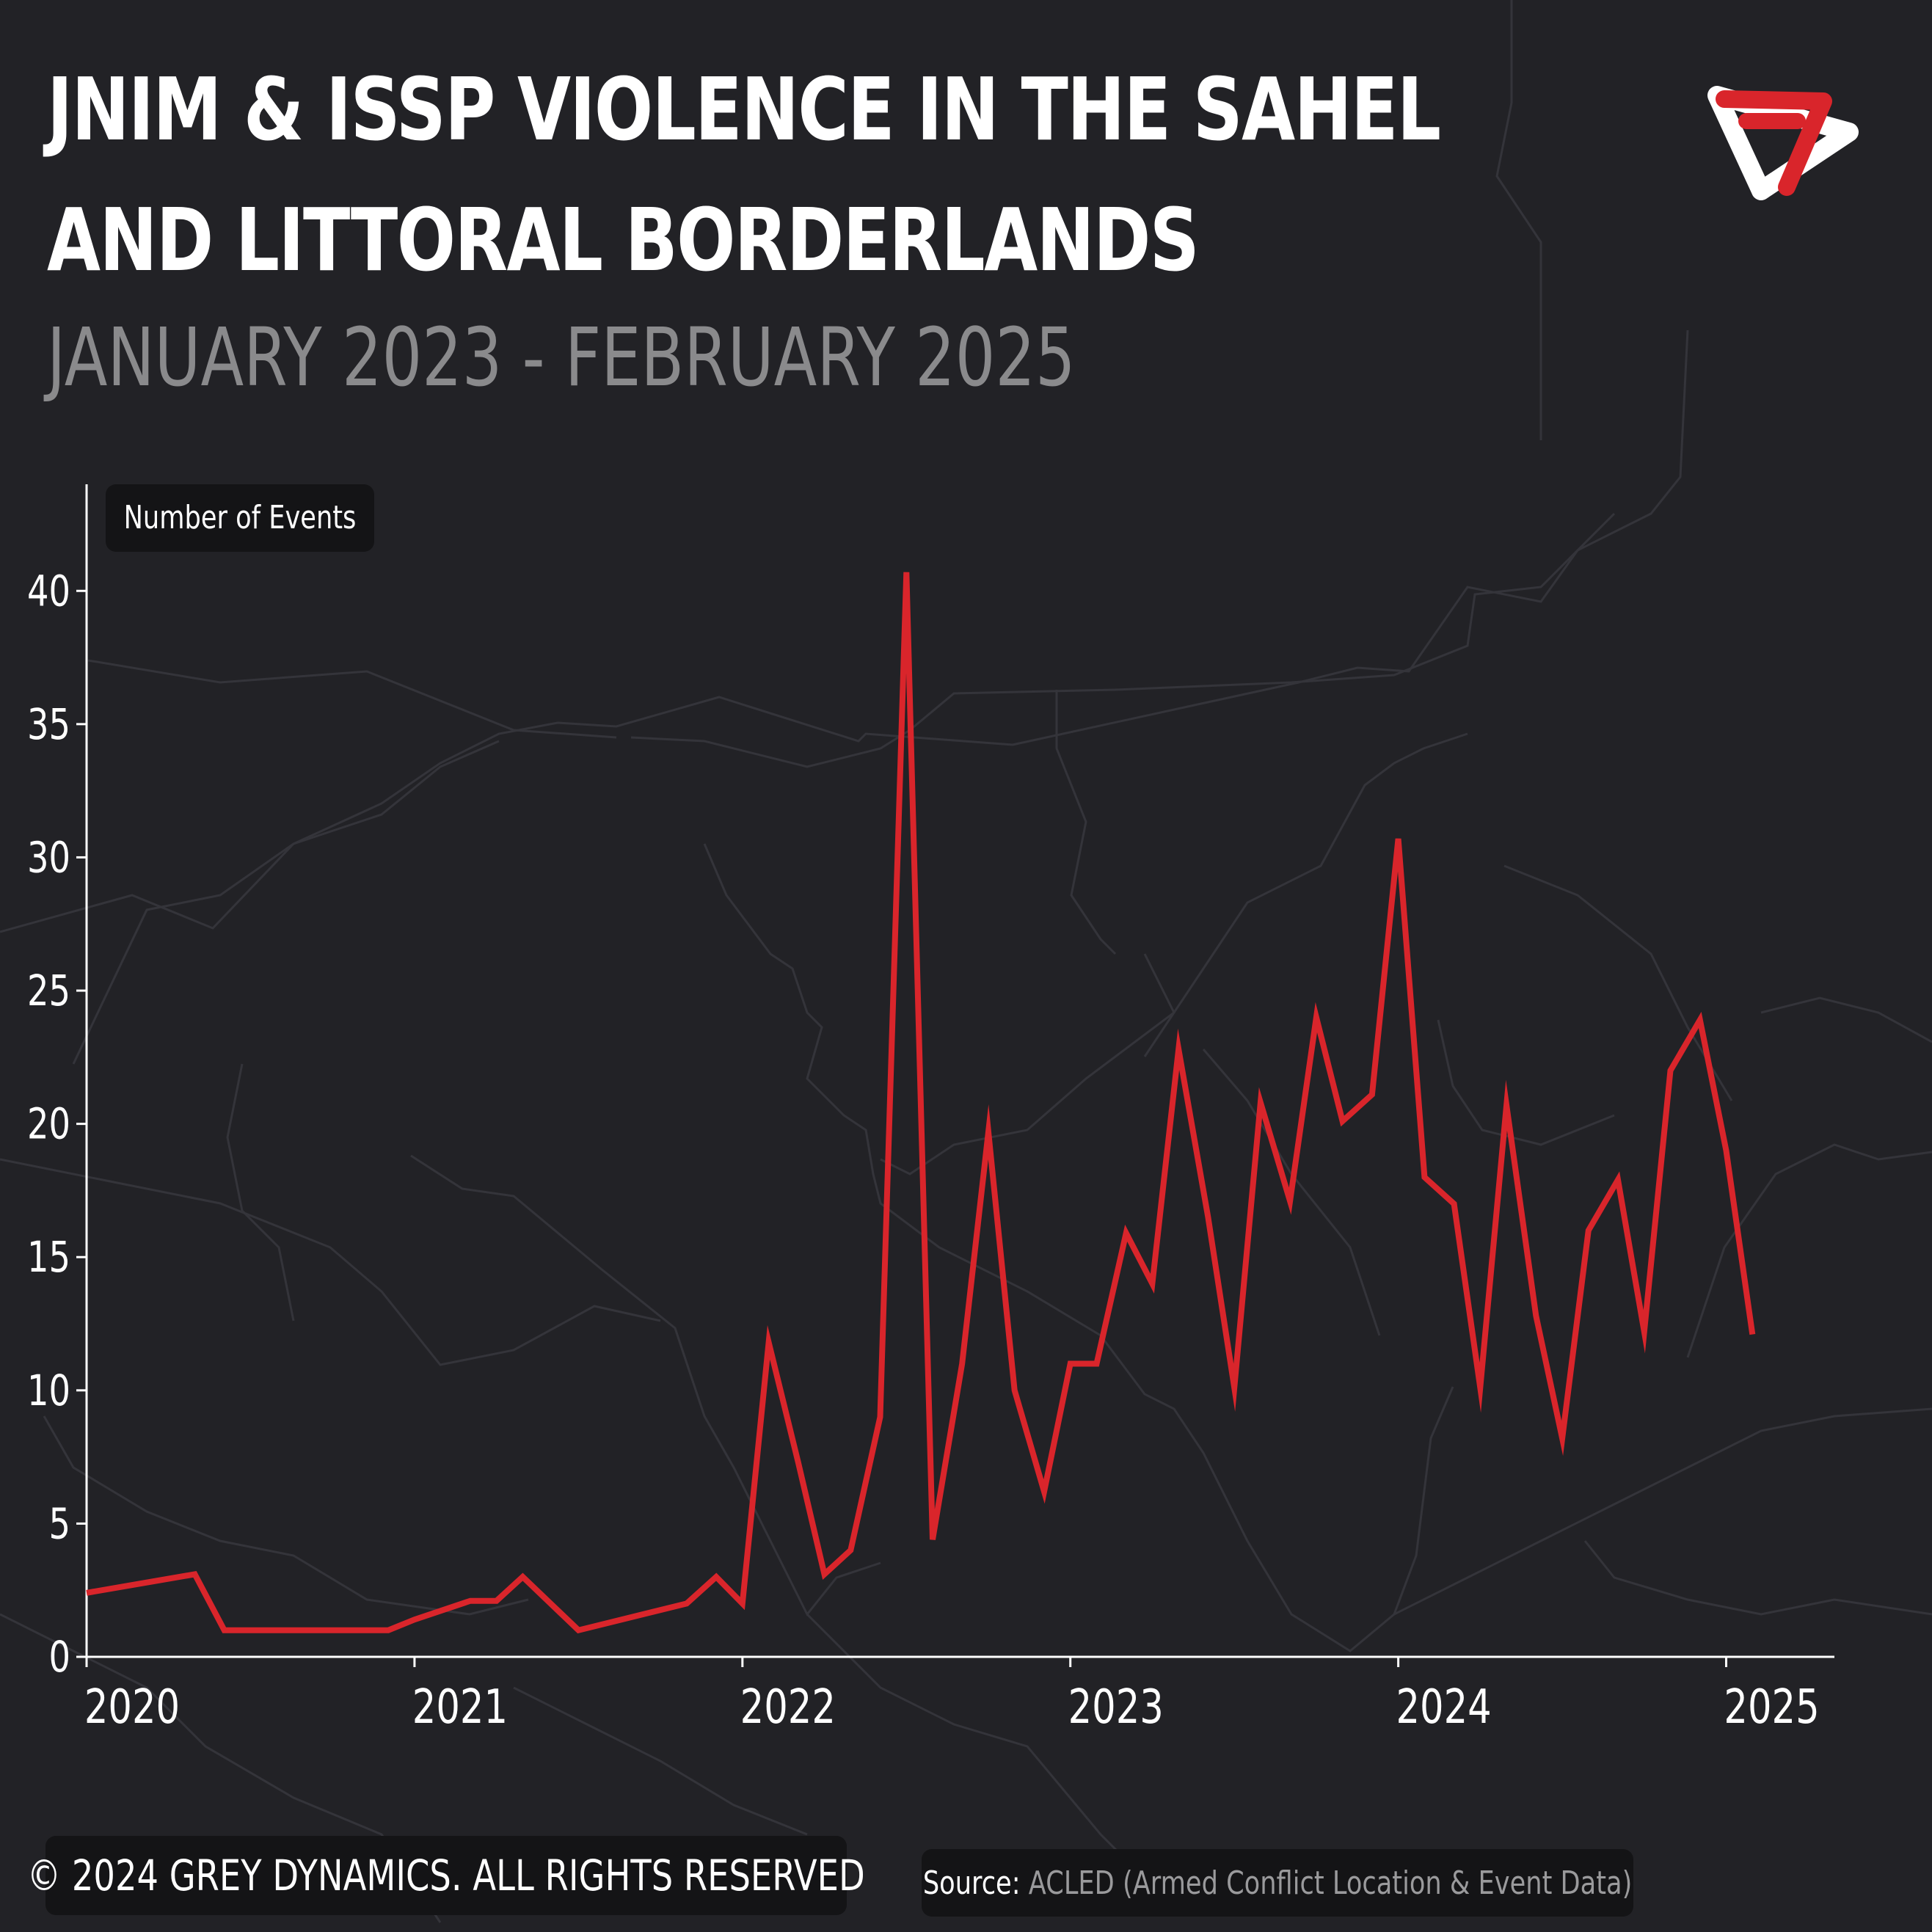  What do you see at coordinates (1443, 1706) in the screenshot?
I see `x-tick-label: 2024` at bounding box center [1443, 1706].